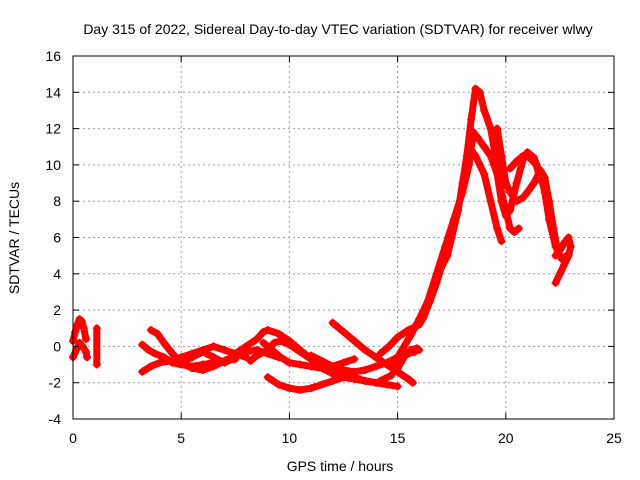 The image size is (640, 480). What do you see at coordinates (398, 438) in the screenshot?
I see `x-tick-label: 15` at bounding box center [398, 438].